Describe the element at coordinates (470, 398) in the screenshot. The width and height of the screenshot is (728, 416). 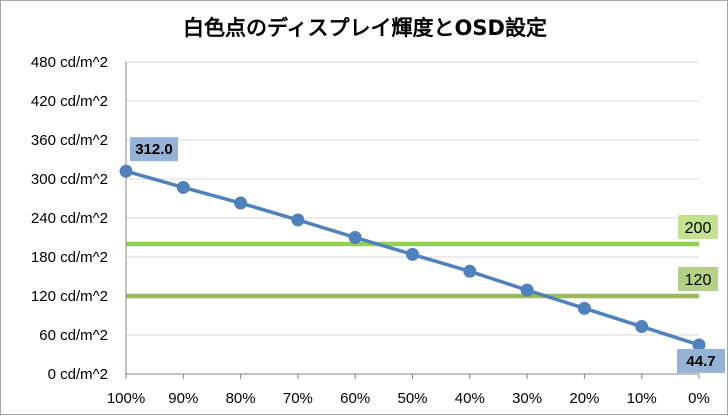
I see `x-tick-label: 40%` at that location.